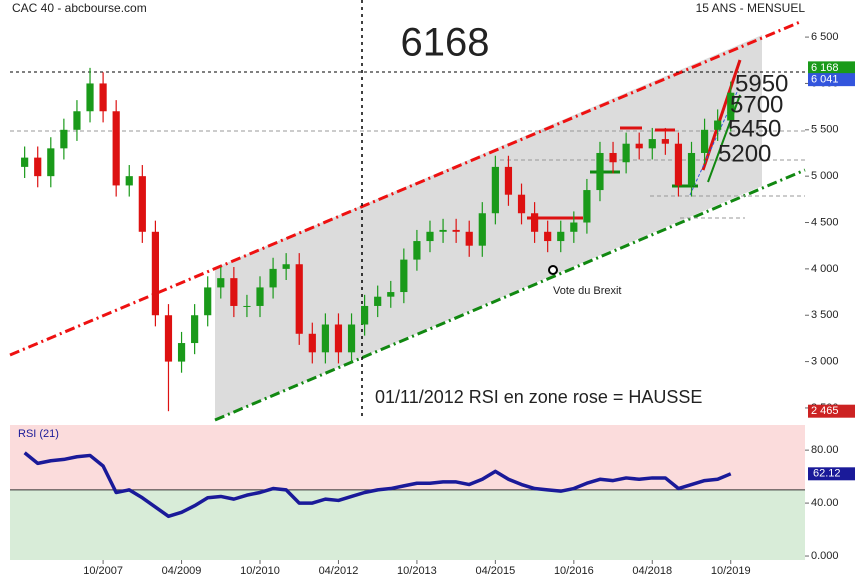 The width and height of the screenshot is (855, 580). Describe the element at coordinates (79, 8) in the screenshot. I see `chart-title: CAC 40 - abcbourse.com` at that location.